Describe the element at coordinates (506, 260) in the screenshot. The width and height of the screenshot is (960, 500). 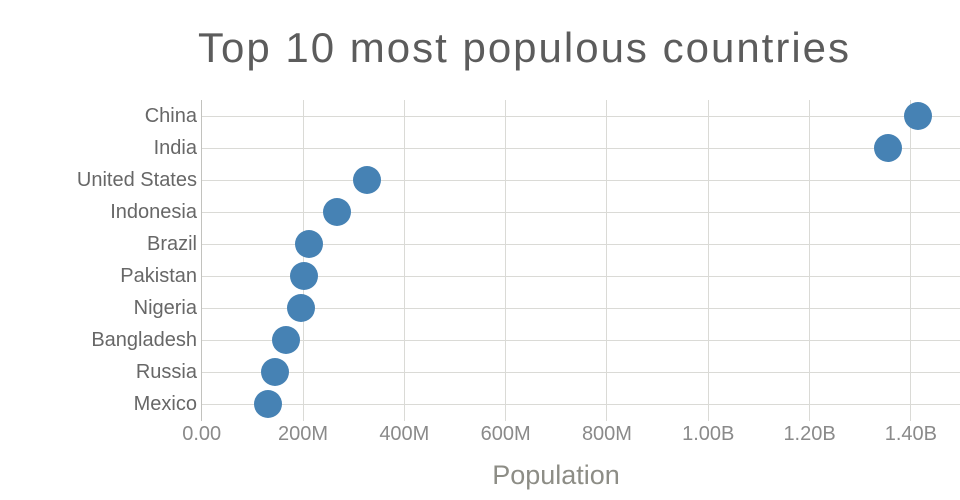
I see `x-gridline-600m` at that location.